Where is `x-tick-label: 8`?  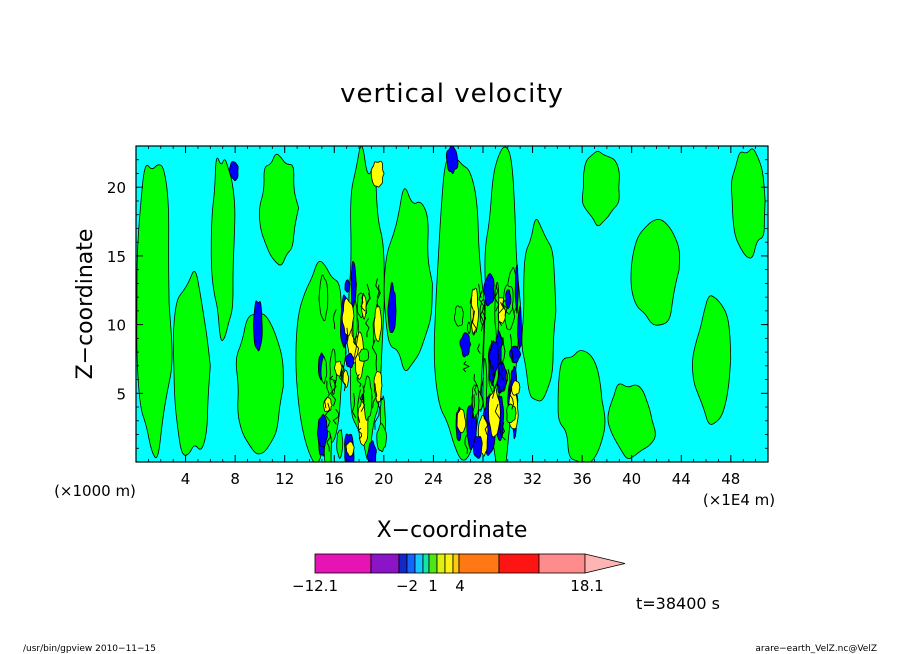 x-tick-label: 8 is located at coordinates (235, 479).